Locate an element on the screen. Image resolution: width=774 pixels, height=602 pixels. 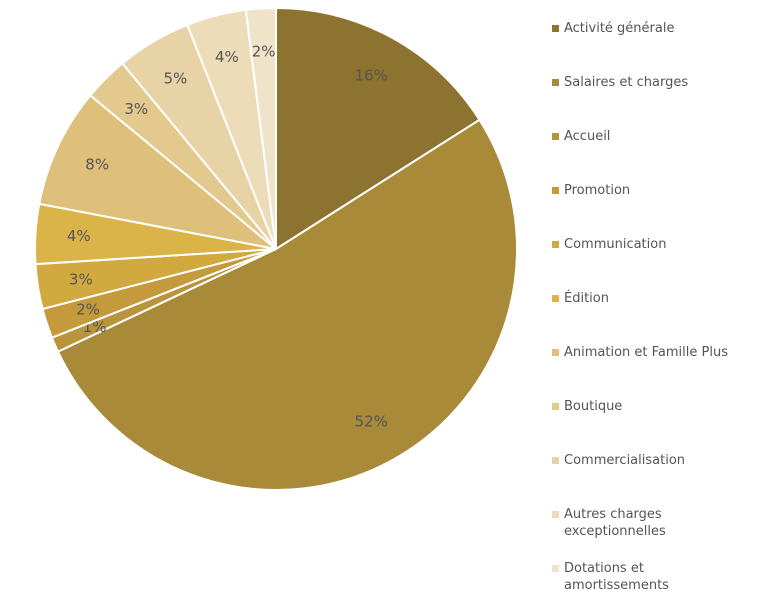
legend-item: Commercialisation is located at coordinates (652, 460).